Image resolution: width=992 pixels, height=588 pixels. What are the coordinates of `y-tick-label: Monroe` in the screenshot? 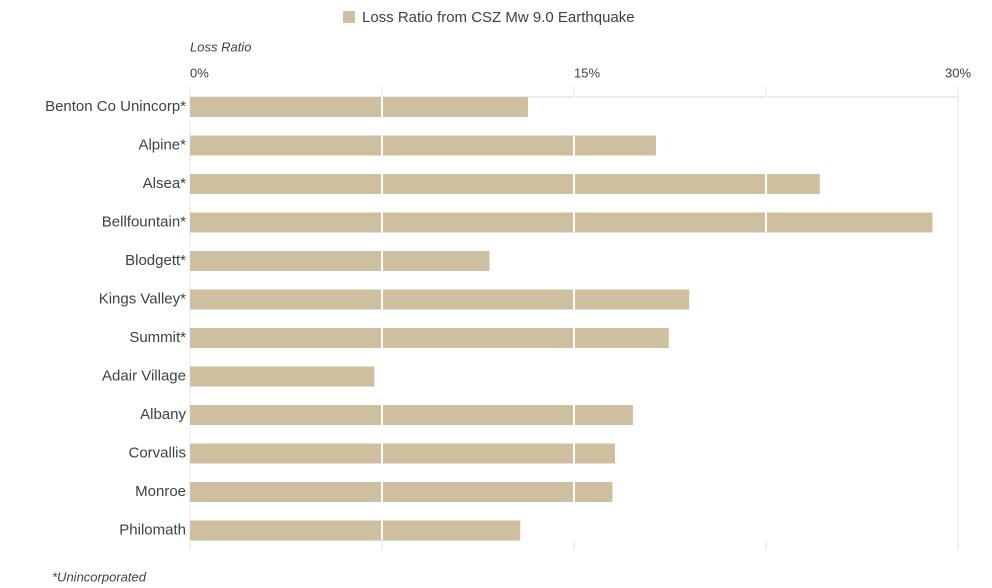 It's located at (160, 491).